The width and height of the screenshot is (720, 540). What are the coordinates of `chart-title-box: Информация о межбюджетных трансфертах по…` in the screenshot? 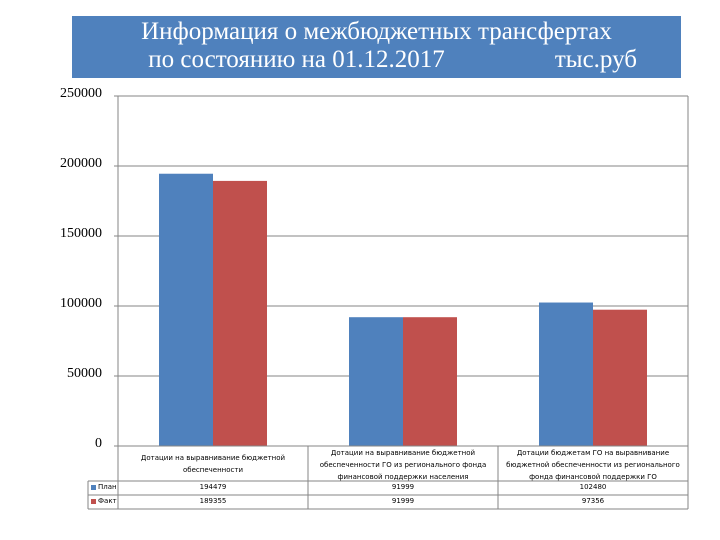 It's located at (376, 47).